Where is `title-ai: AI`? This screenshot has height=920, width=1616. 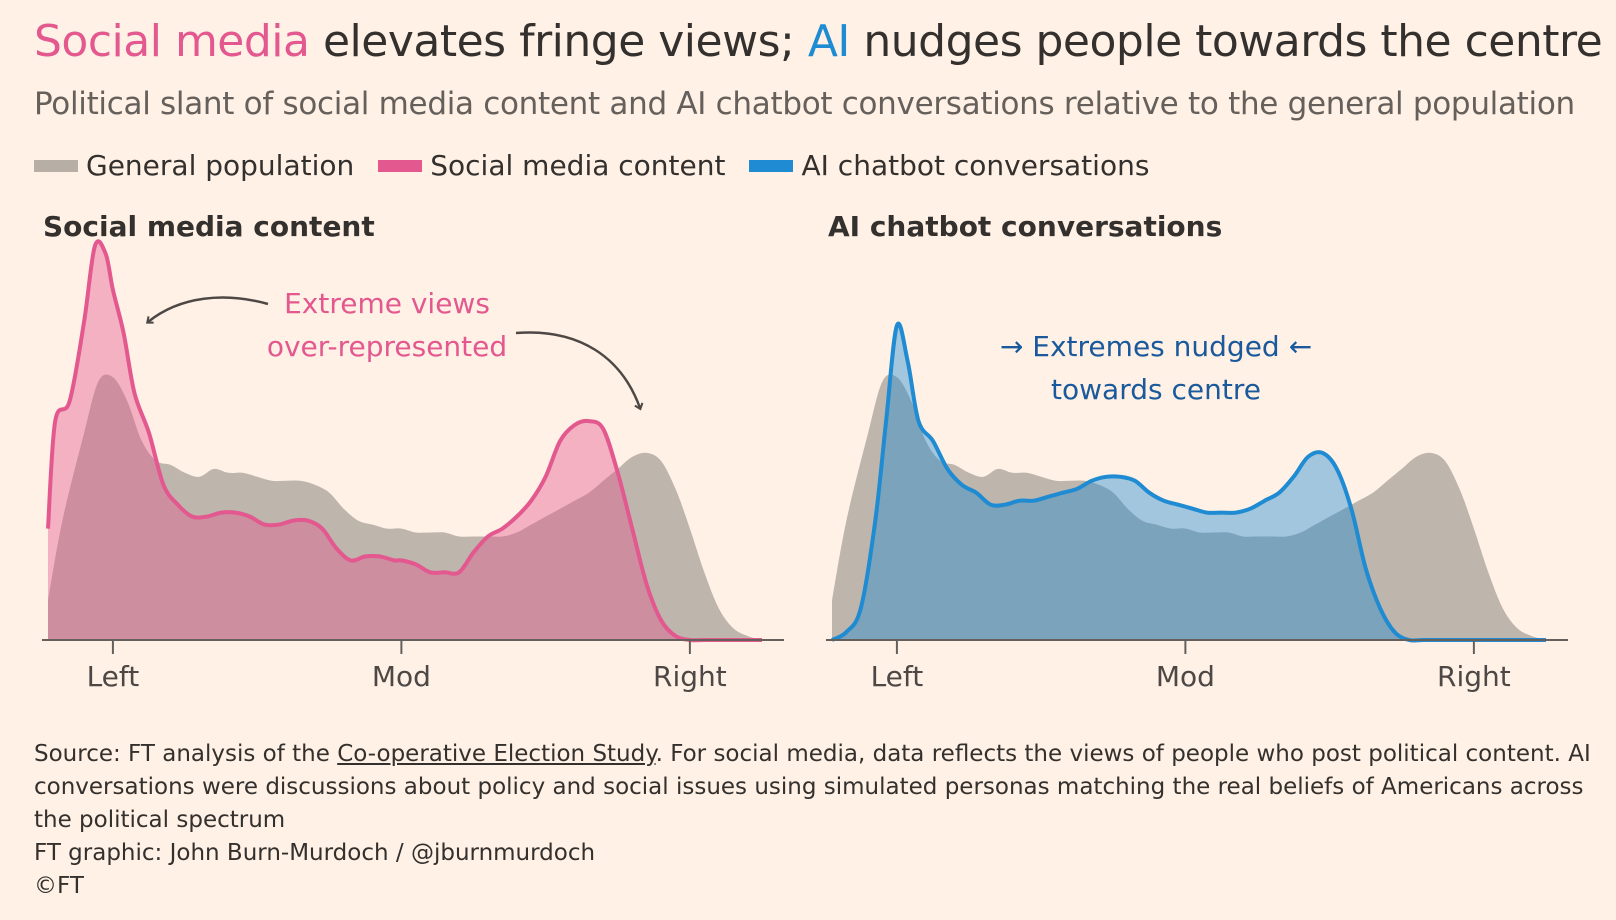
title-ai: AI is located at coordinates (829, 41).